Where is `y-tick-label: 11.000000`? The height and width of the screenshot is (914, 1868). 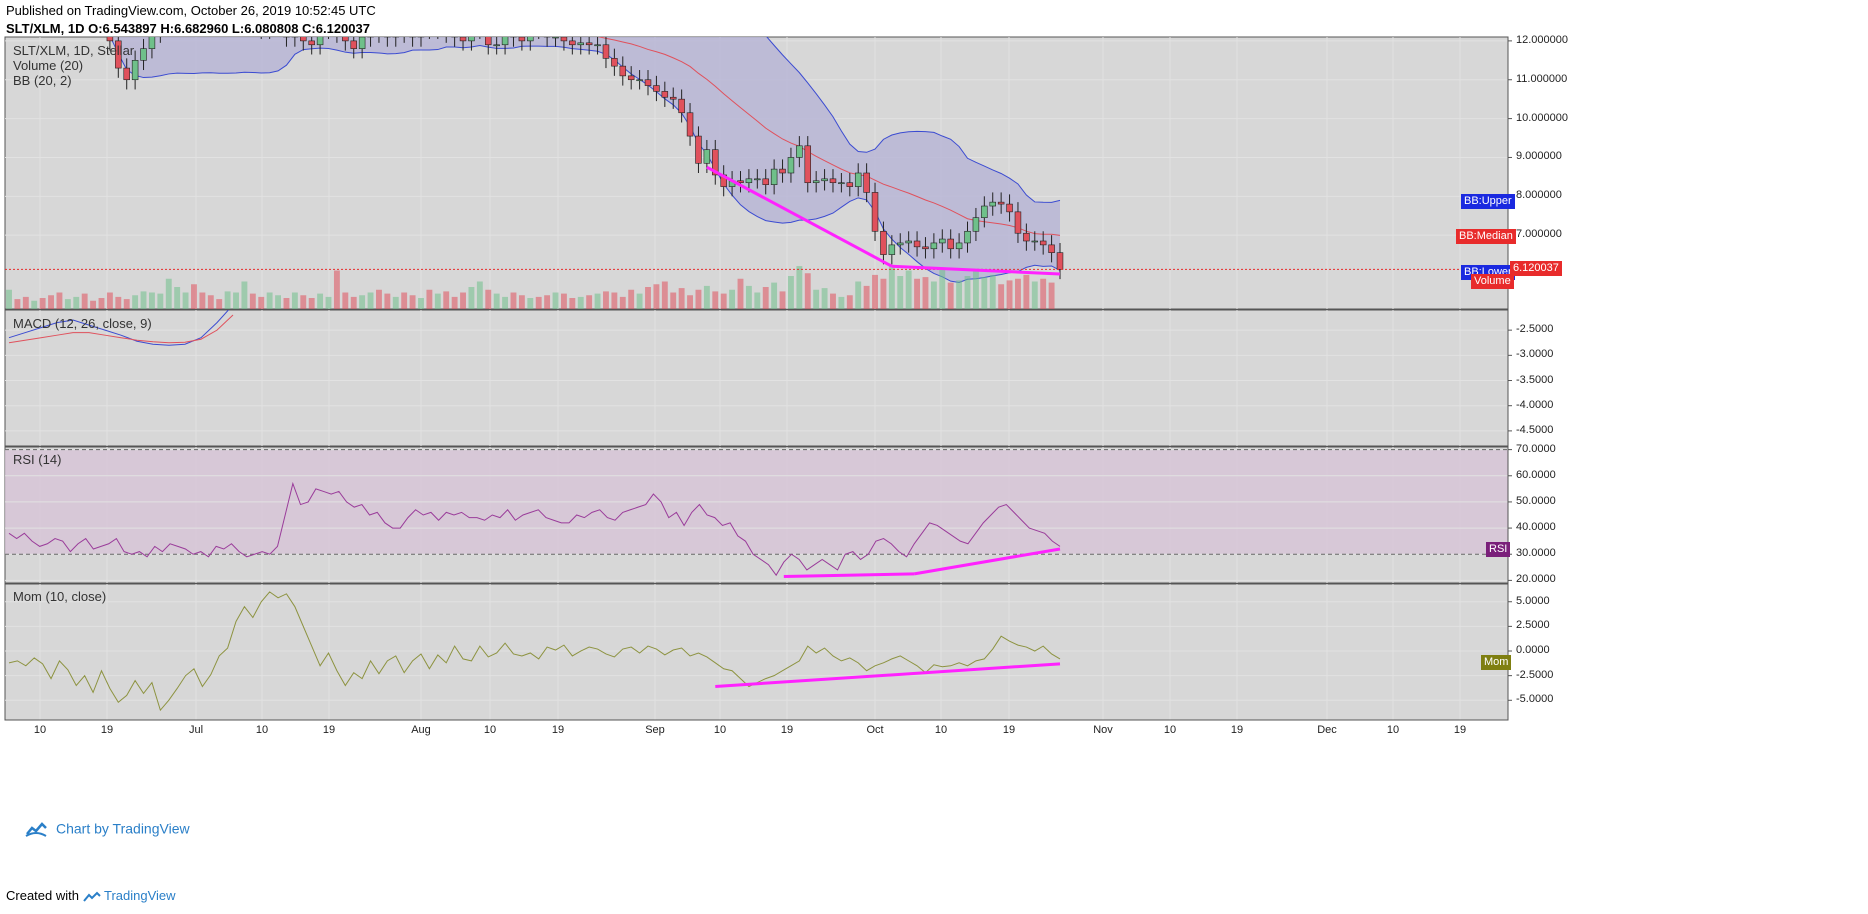
y-tick-label: 11.000000 is located at coordinates (1542, 78).